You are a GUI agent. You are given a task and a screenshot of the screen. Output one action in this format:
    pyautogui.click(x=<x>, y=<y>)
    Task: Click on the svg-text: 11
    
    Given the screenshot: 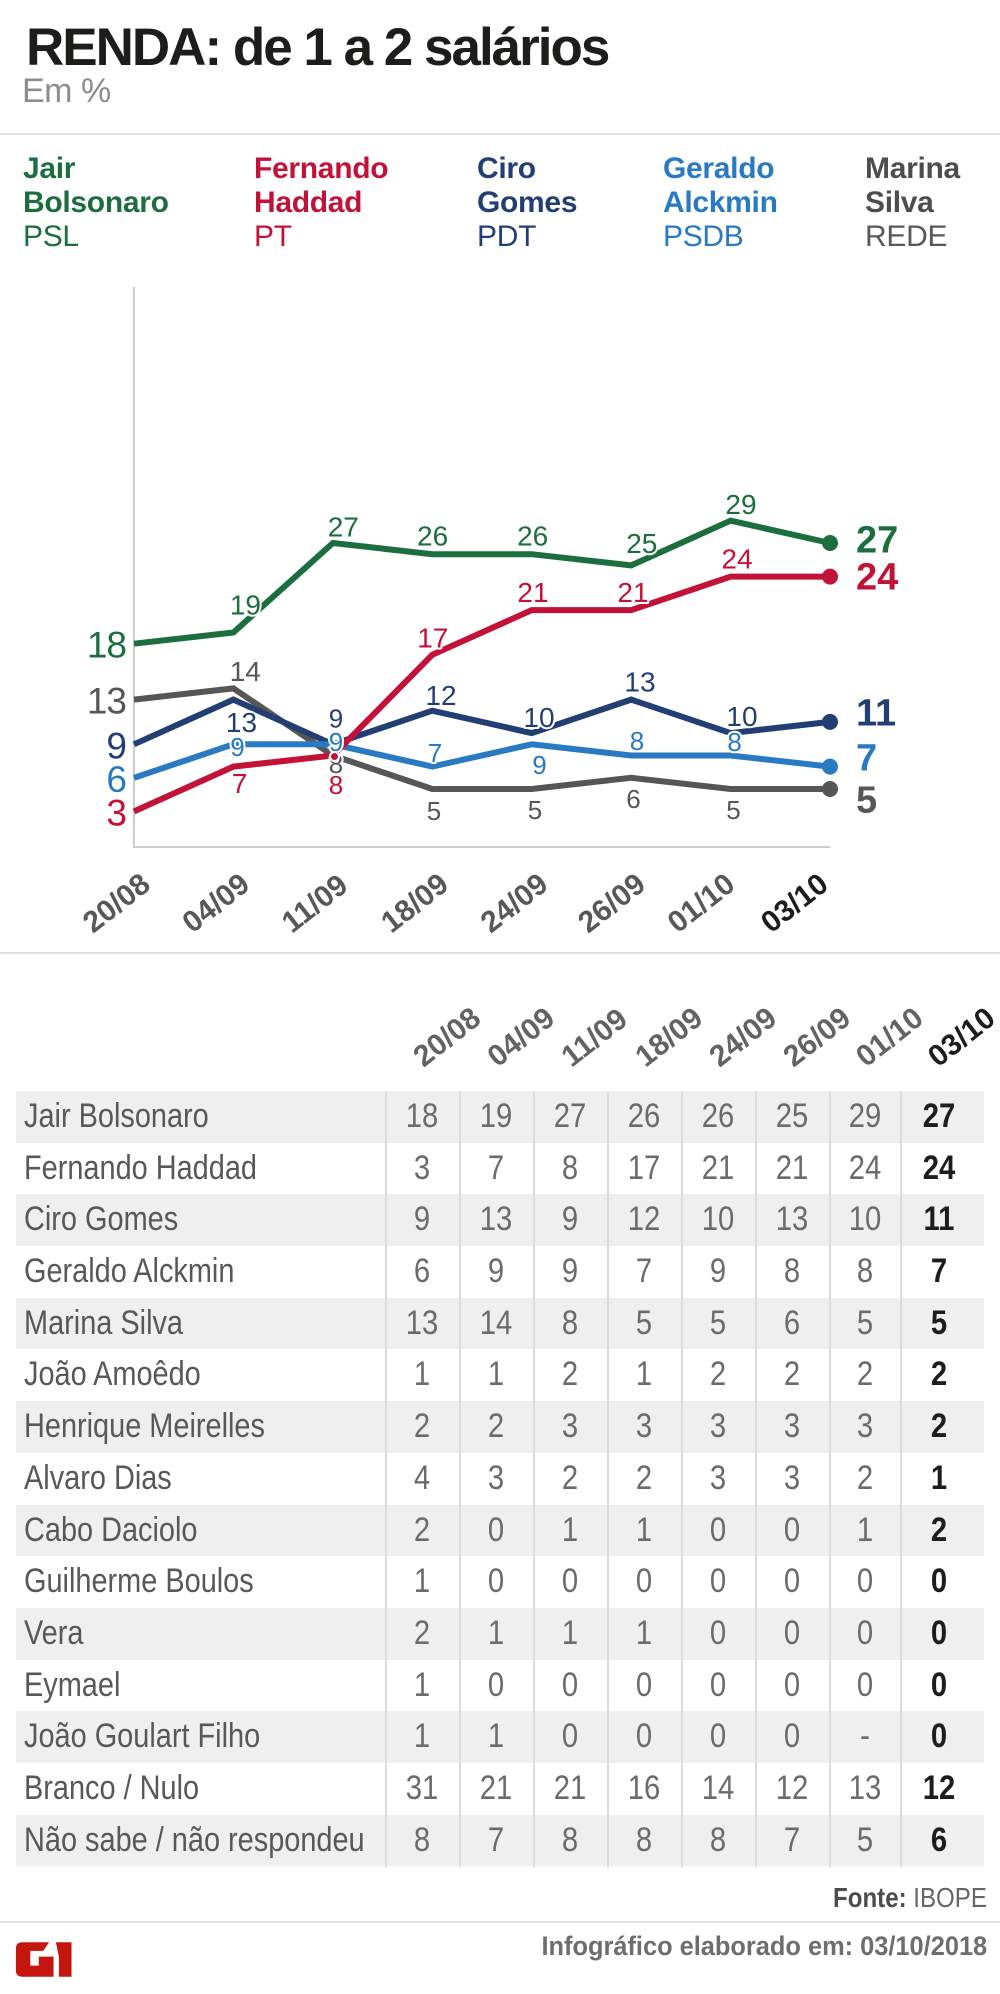 What is the action you would take?
    pyautogui.click(x=876, y=714)
    